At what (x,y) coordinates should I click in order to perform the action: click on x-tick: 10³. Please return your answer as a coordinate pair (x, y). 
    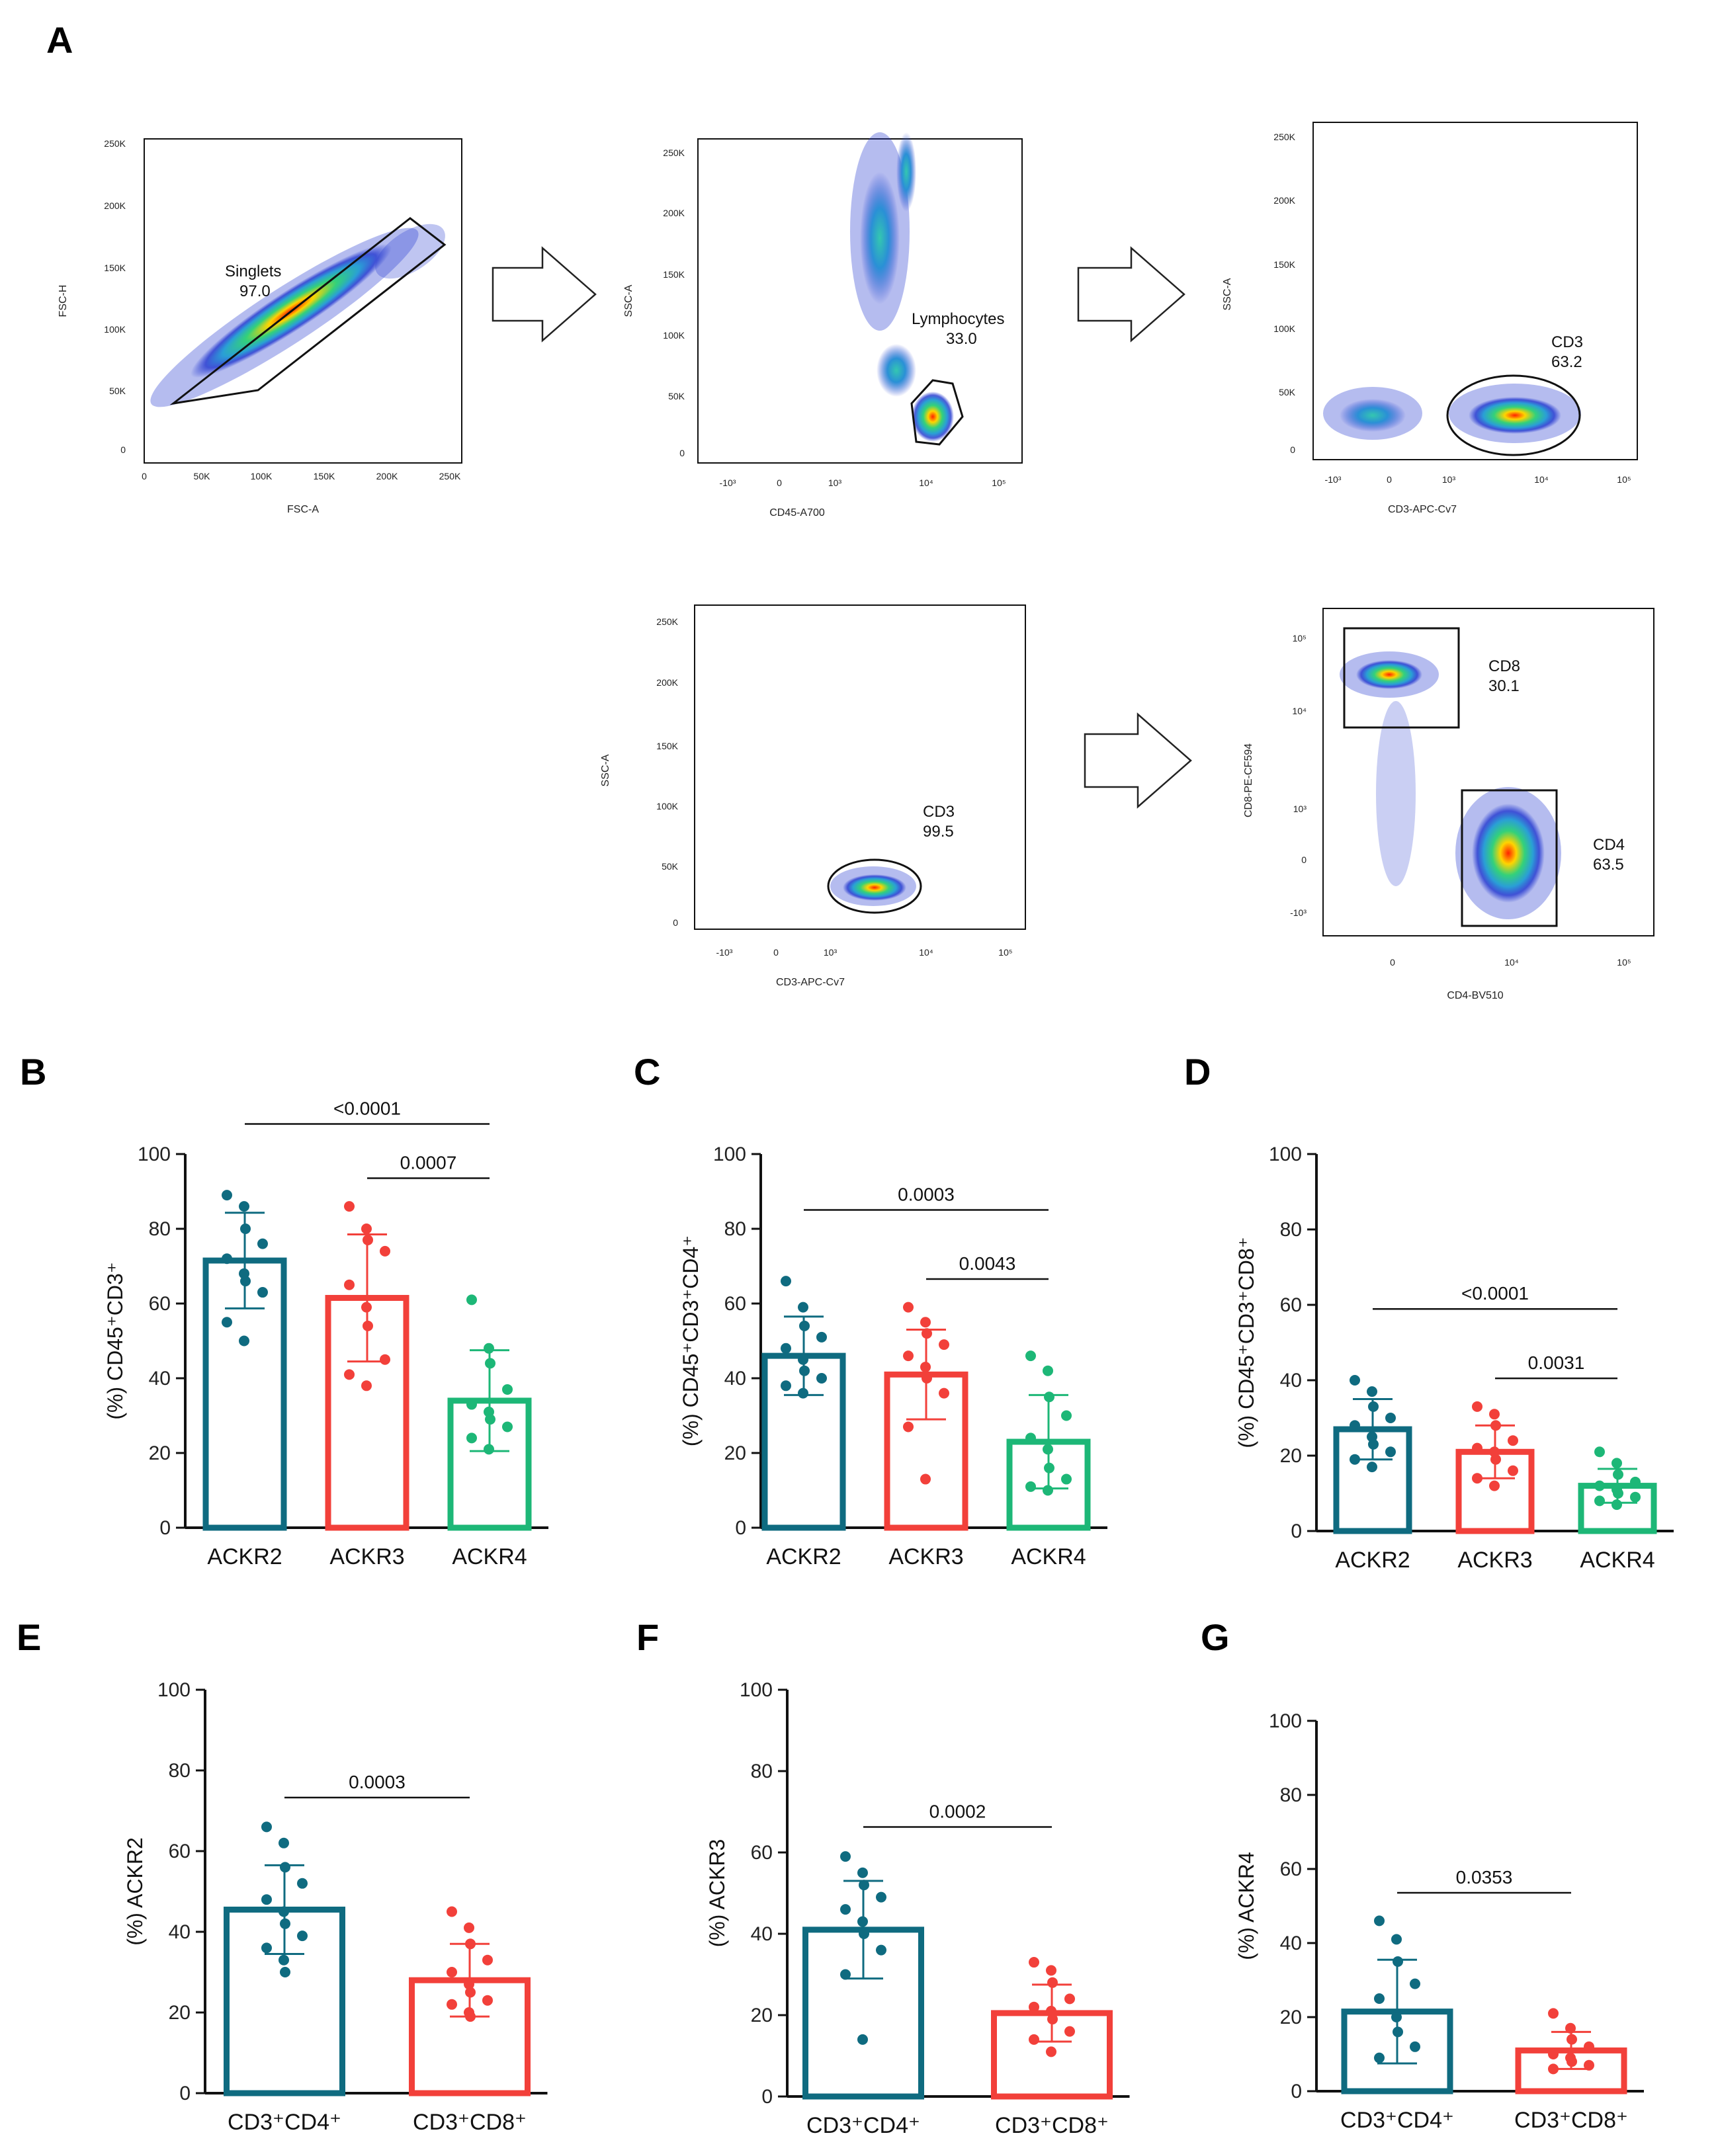
    Looking at the image, I should click on (1449, 479).